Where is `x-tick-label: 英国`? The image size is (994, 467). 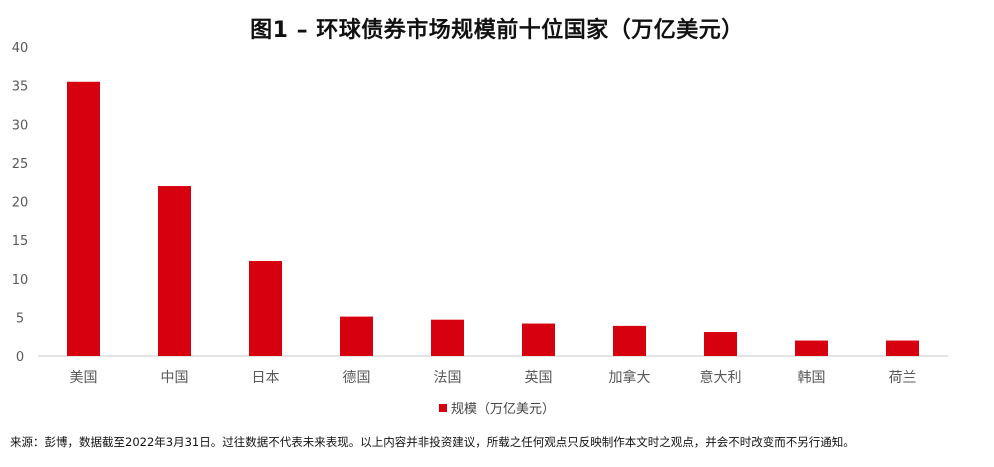
x-tick-label: 英国 is located at coordinates (539, 377).